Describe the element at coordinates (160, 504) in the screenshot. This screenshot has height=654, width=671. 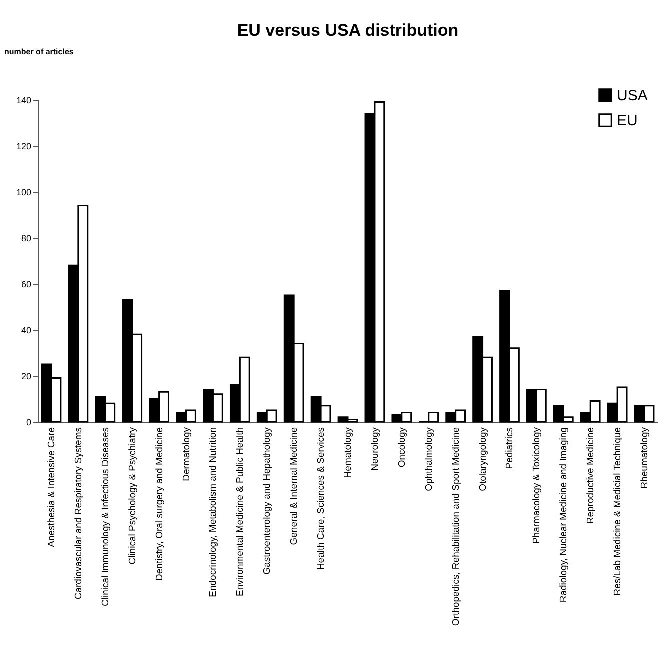
I see `x-tick-label: Dentistry, Oral surgery and Medicine` at that location.